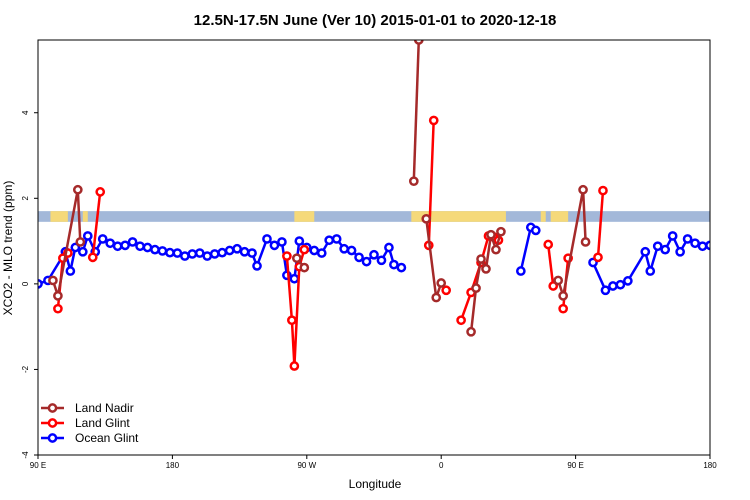 The width and height of the screenshot is (750, 500). What do you see at coordinates (38, 465) in the screenshot?
I see `x-tick-label: 90 E` at bounding box center [38, 465].